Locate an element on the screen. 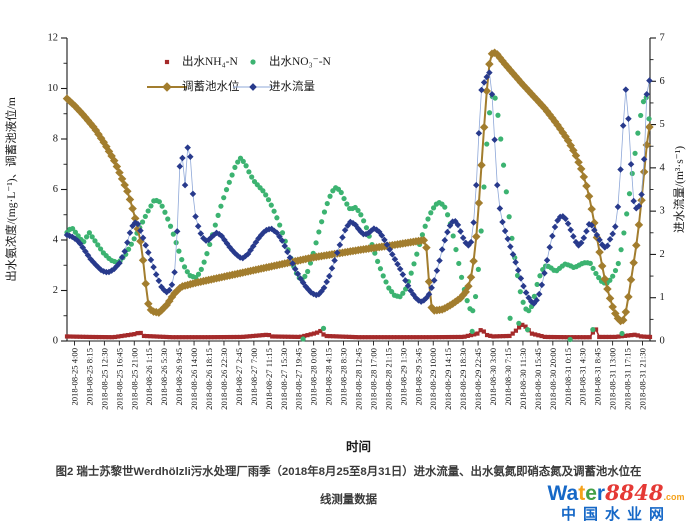 Image resolution: width=697 pixels, height=525 pixels. legend-label-1: 出水NO₃⁻-N is located at coordinates (300, 61).